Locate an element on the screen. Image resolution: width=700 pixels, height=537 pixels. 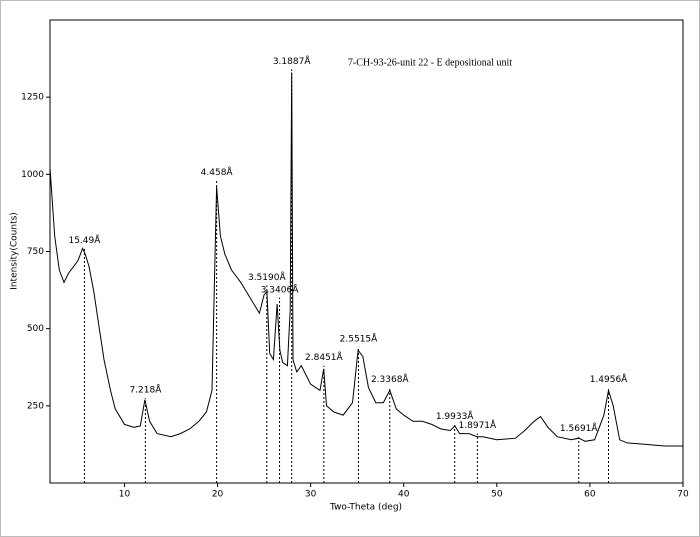
y-tick-label: 1250 is located at coordinates (32, 98).